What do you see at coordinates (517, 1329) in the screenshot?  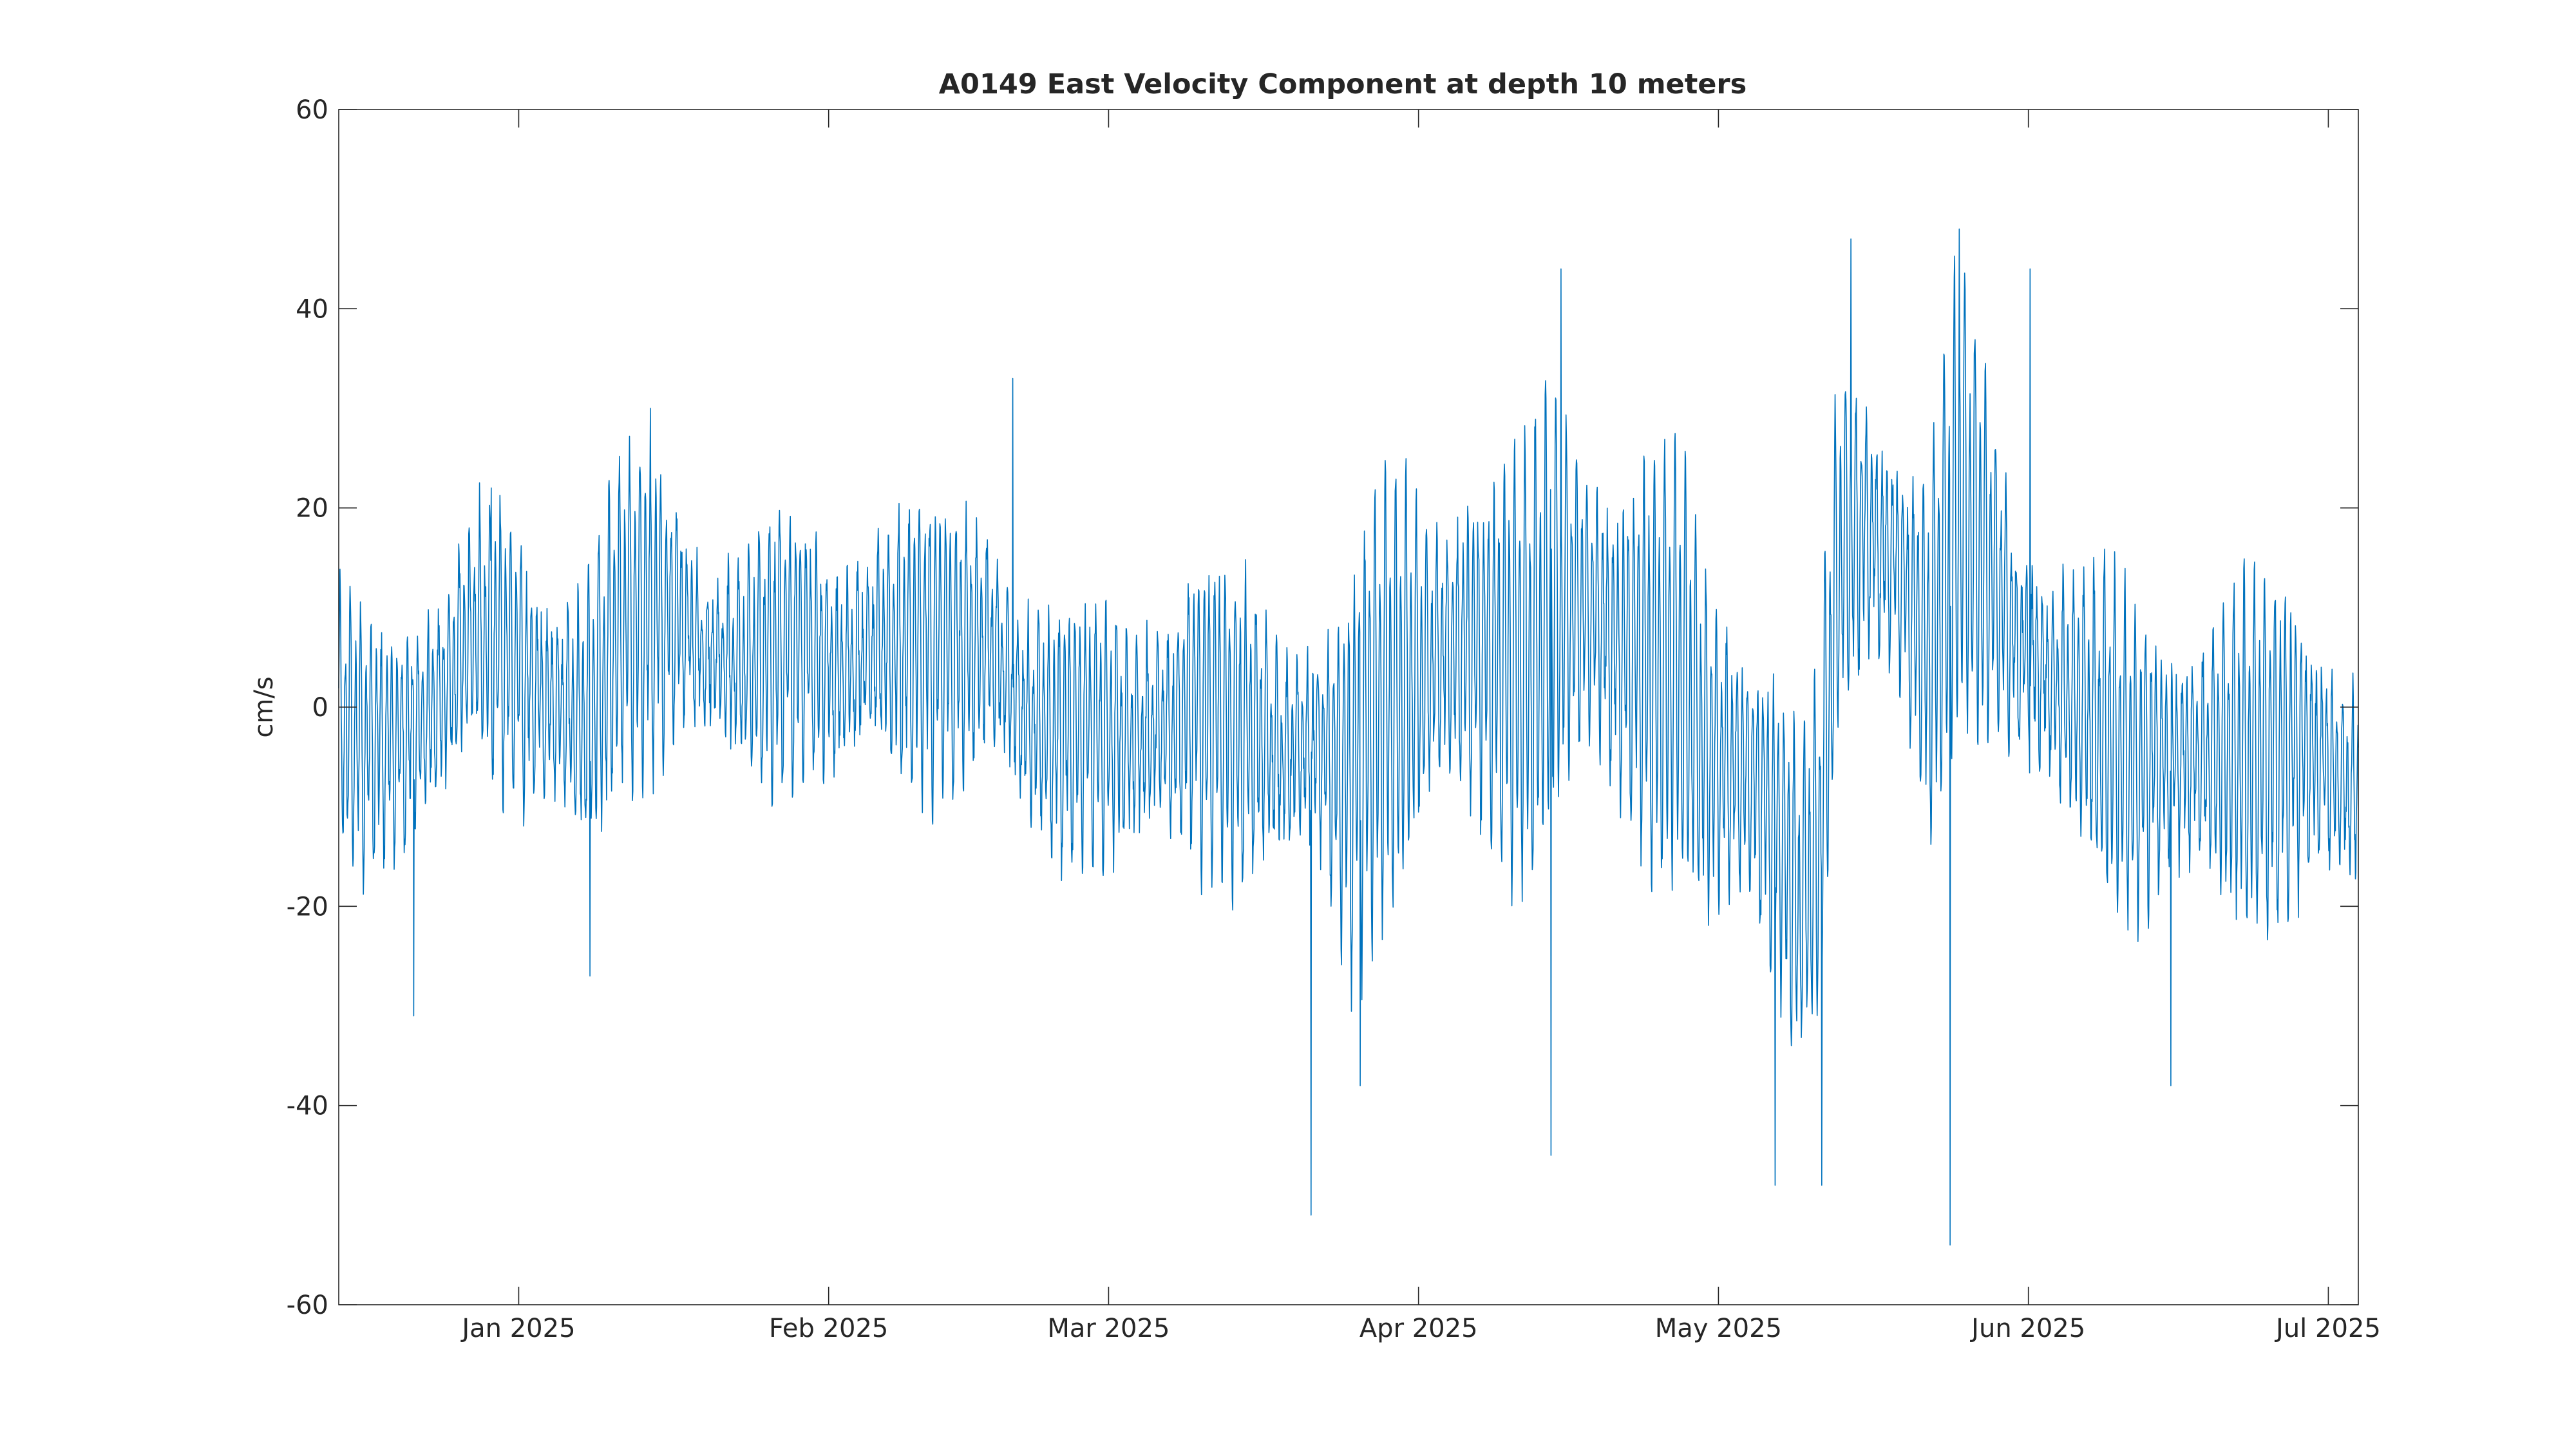 I see `x-tick-label: Jan 2025` at bounding box center [517, 1329].